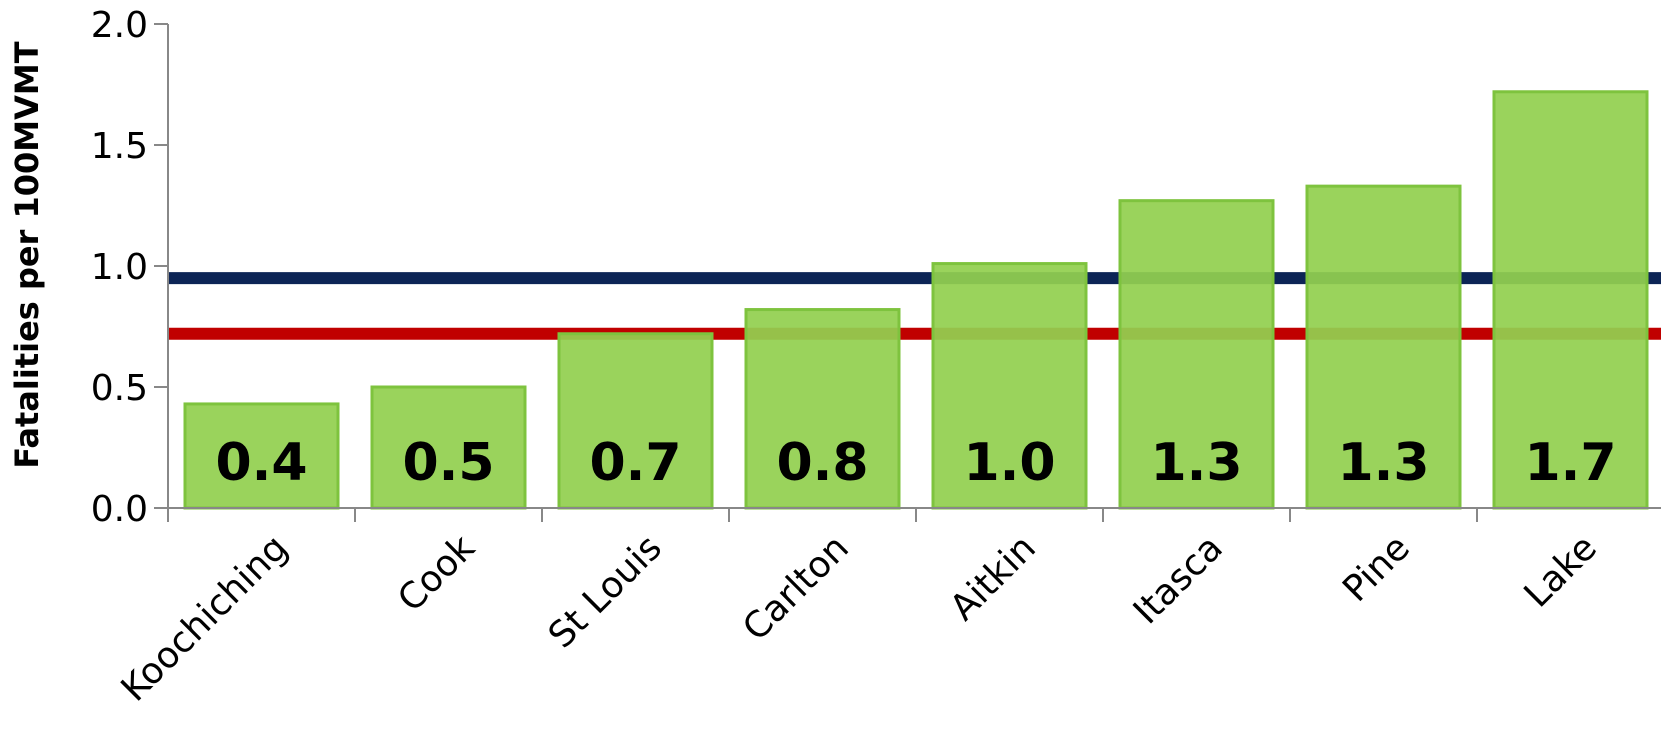  Describe the element at coordinates (119, 25) in the screenshot. I see `y-tick-label: 2.0` at that location.